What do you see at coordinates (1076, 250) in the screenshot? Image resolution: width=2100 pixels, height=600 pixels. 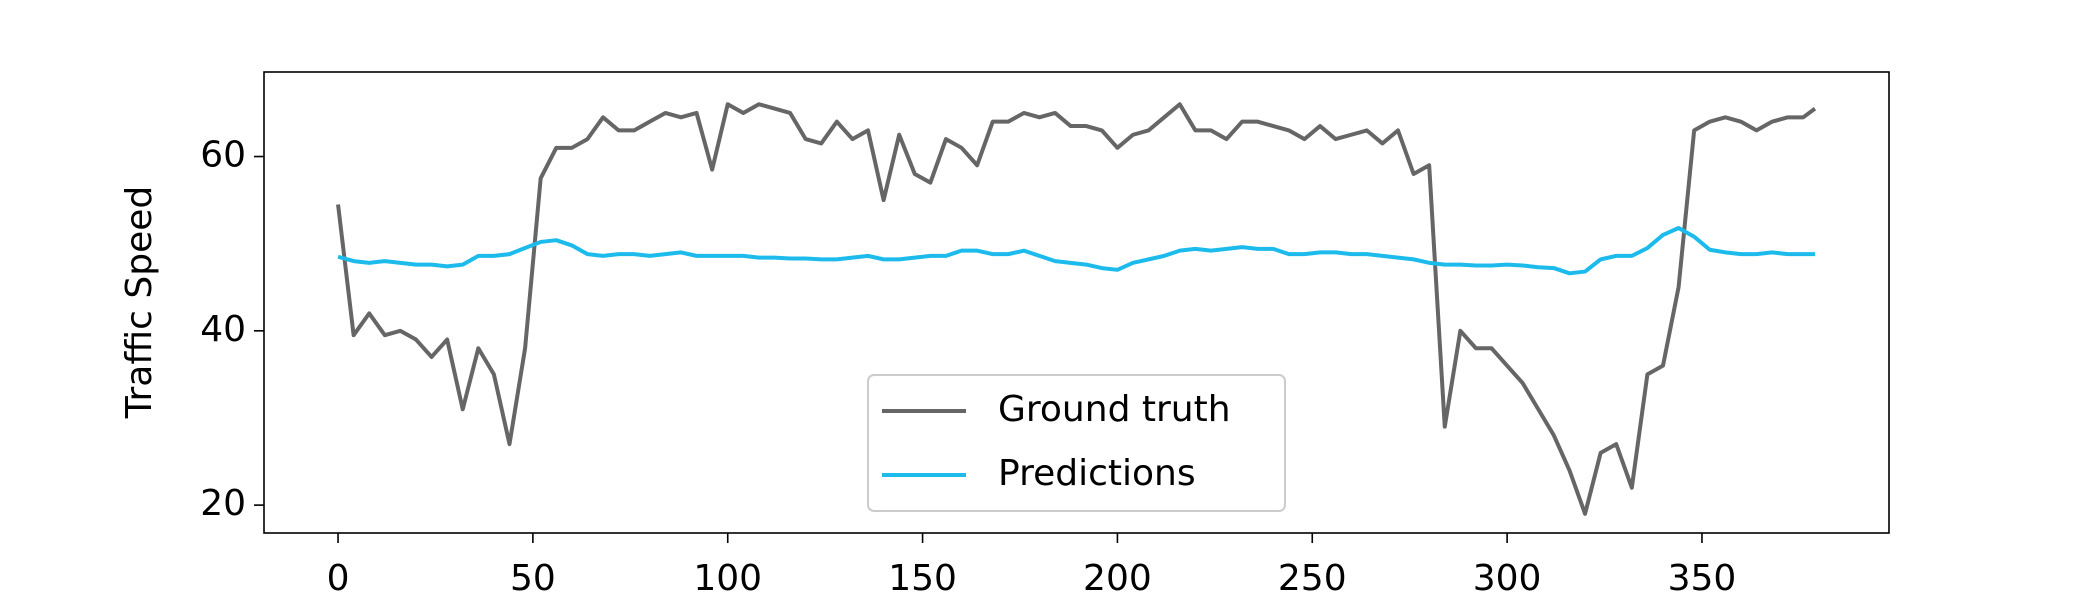 I see `series-line` at bounding box center [1076, 250].